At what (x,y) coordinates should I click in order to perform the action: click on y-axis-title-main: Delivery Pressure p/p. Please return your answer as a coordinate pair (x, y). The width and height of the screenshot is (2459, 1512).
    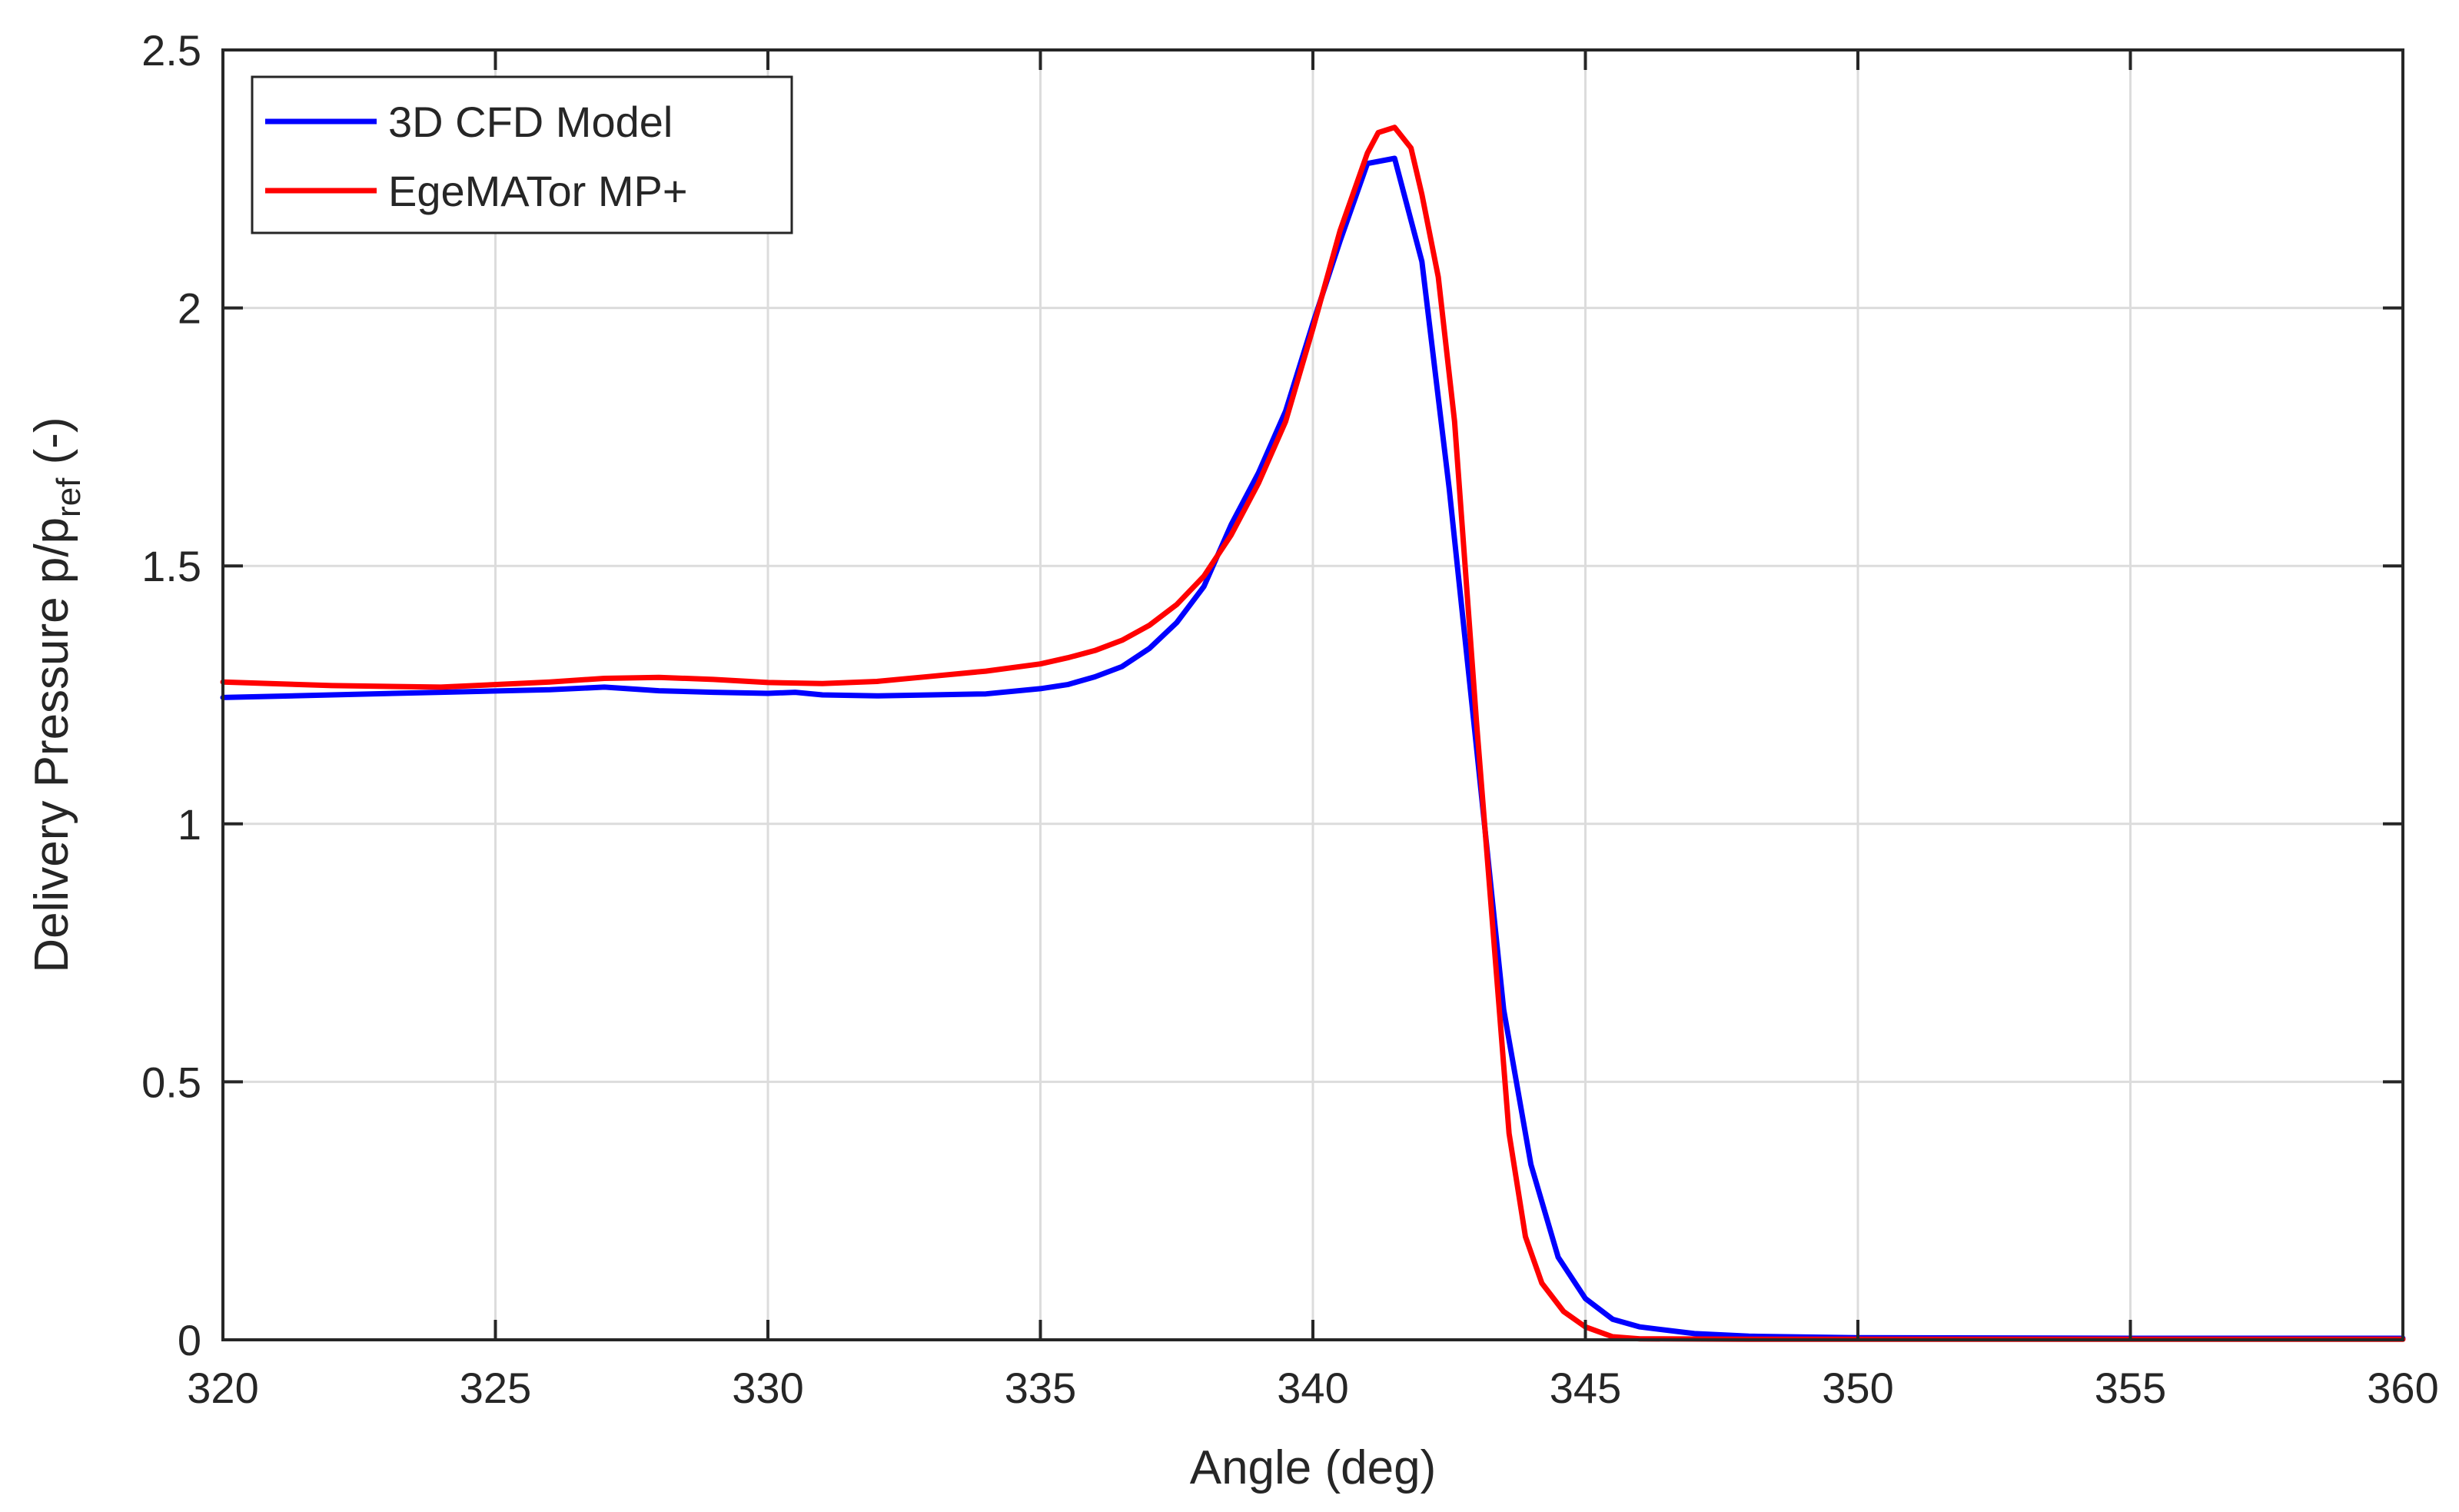
    Looking at the image, I should click on (52, 745).